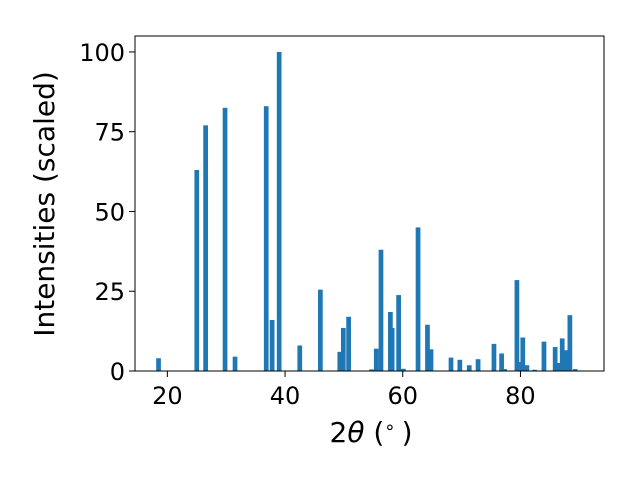 The width and height of the screenshot is (640, 480). Describe the element at coordinates (389, 427) in the screenshot. I see `x-axis-label-degree: ∘` at that location.